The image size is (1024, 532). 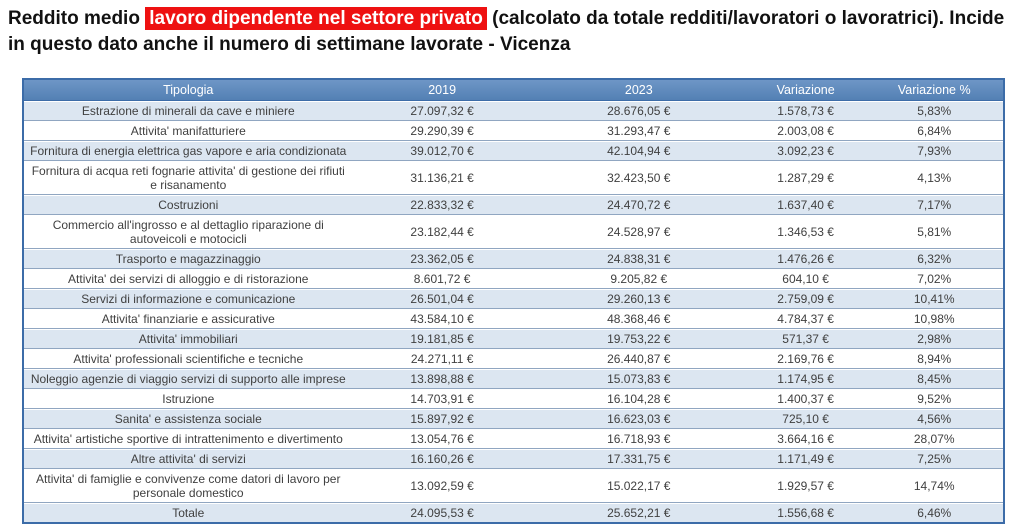 I want to click on cell-y2023: 24.838,31 €, so click(x=638, y=259).